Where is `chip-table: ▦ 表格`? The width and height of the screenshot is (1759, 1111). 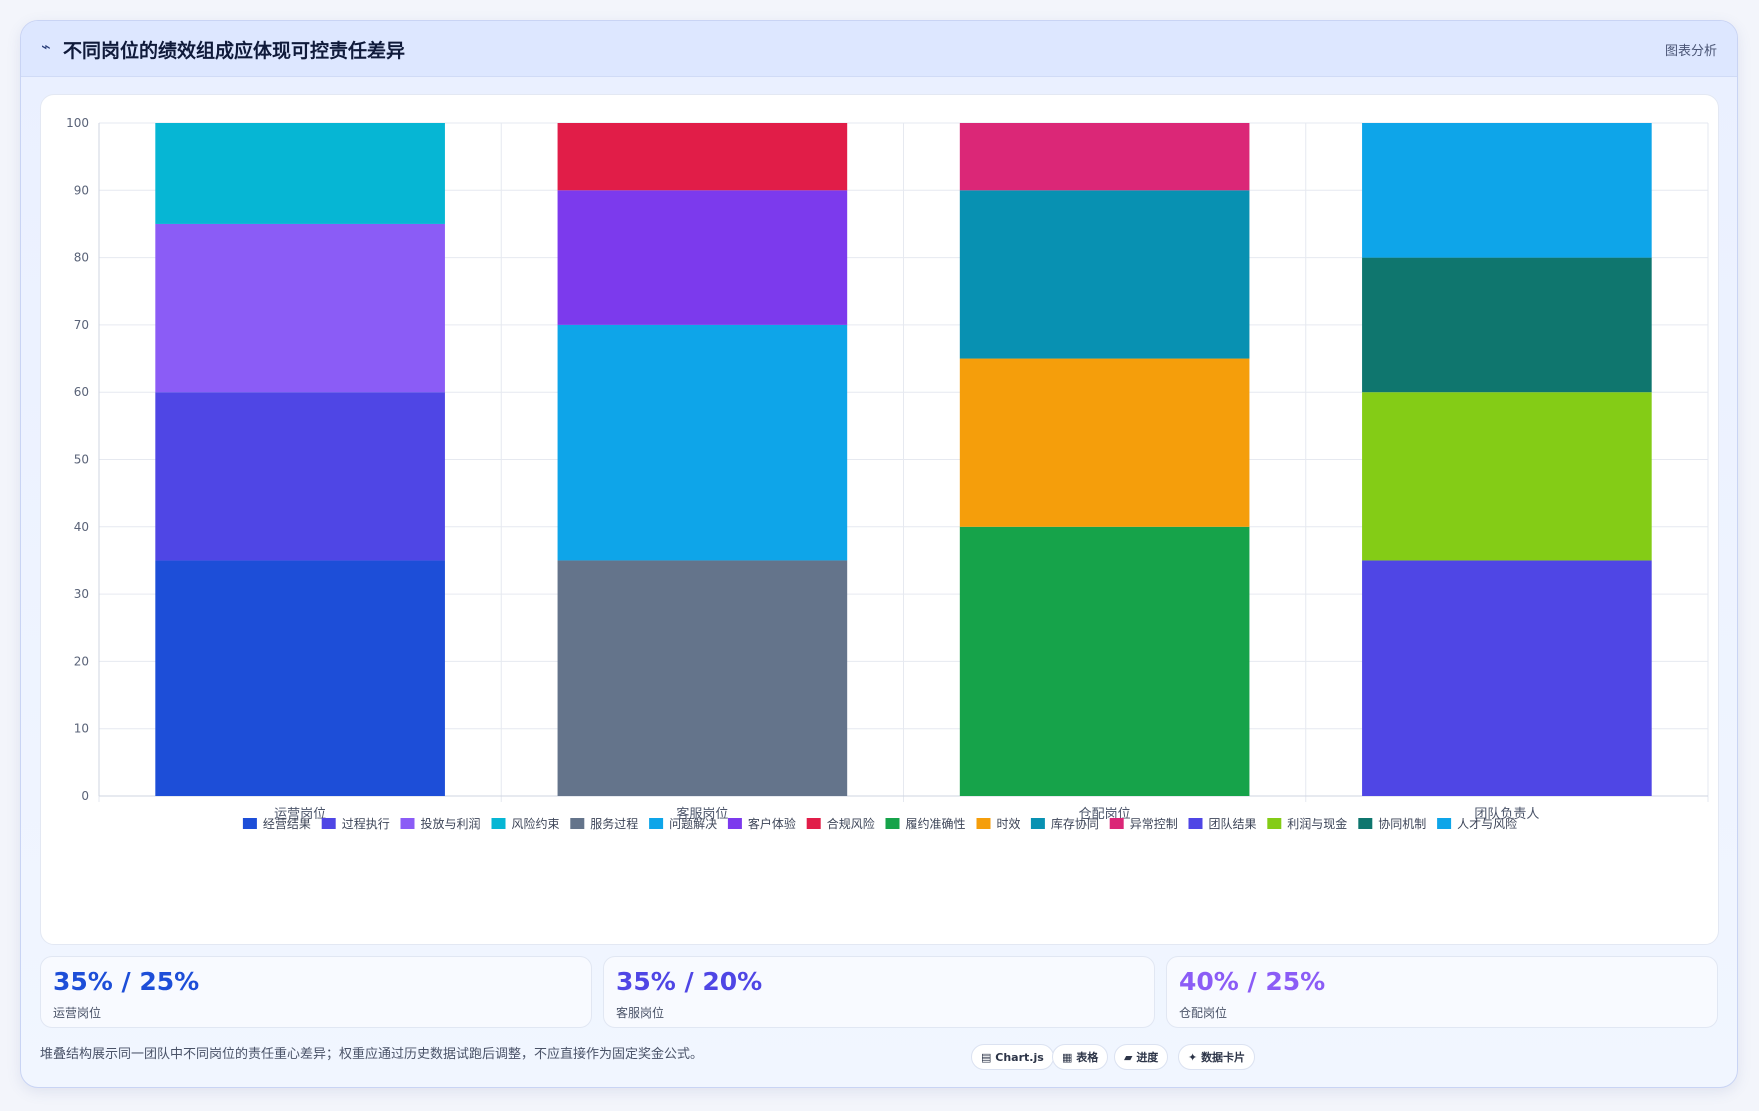 chip-table: ▦ 表格 is located at coordinates (1080, 1057).